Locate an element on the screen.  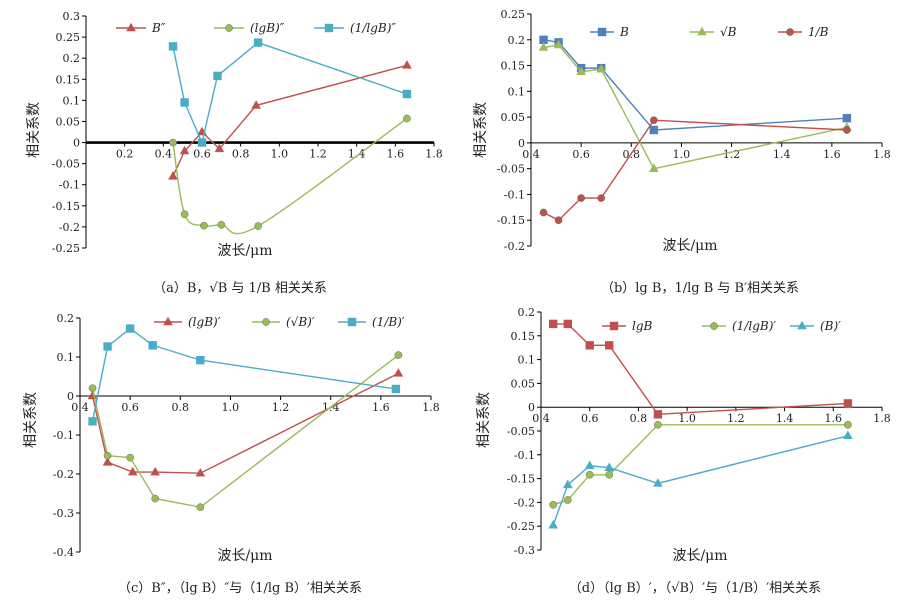
legend-item-3: (1/lgB)″ is located at coordinates (355, 28).